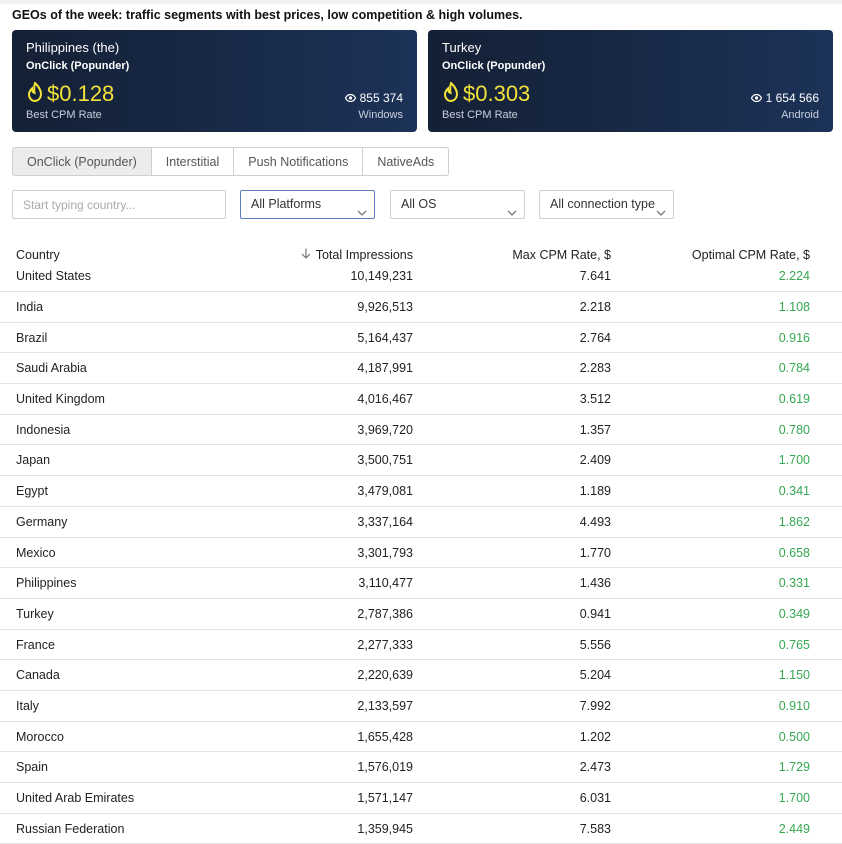  Describe the element at coordinates (421, 614) in the screenshot. I see `table-row: Turkey 2,787,386 0.941 0.349` at that location.